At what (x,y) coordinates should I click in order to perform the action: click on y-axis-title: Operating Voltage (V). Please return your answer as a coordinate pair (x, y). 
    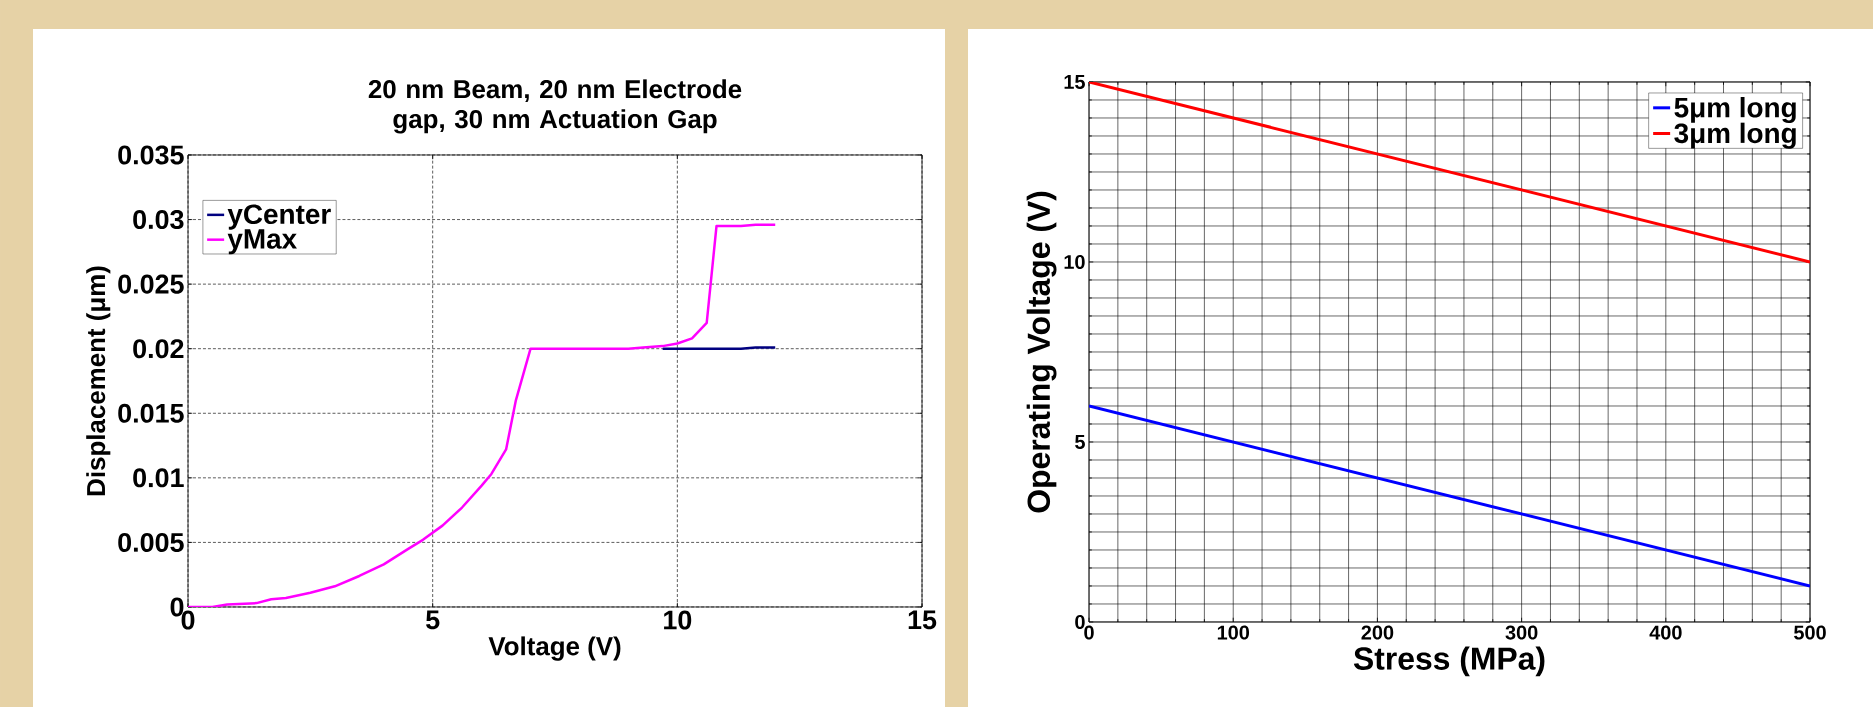
    Looking at the image, I should click on (1041, 352).